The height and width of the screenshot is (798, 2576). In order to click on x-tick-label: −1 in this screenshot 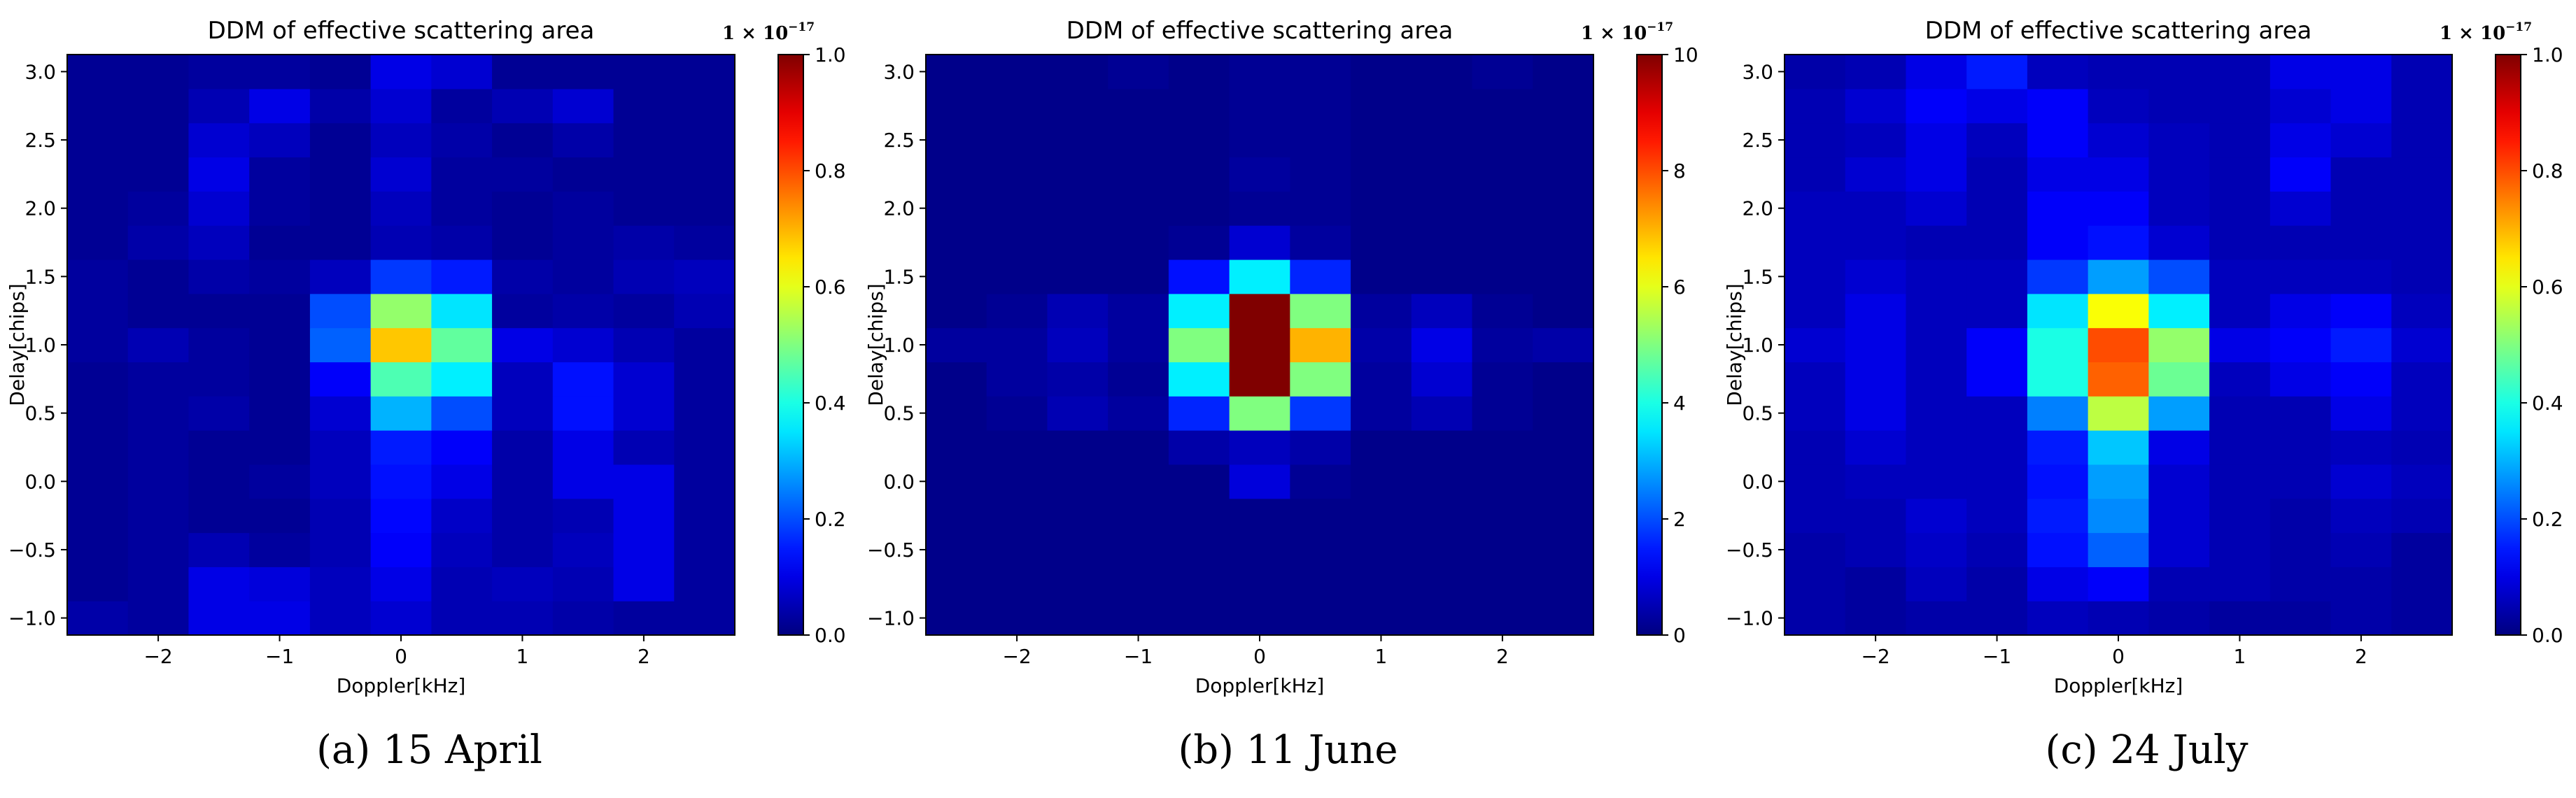, I will do `click(279, 656)`.